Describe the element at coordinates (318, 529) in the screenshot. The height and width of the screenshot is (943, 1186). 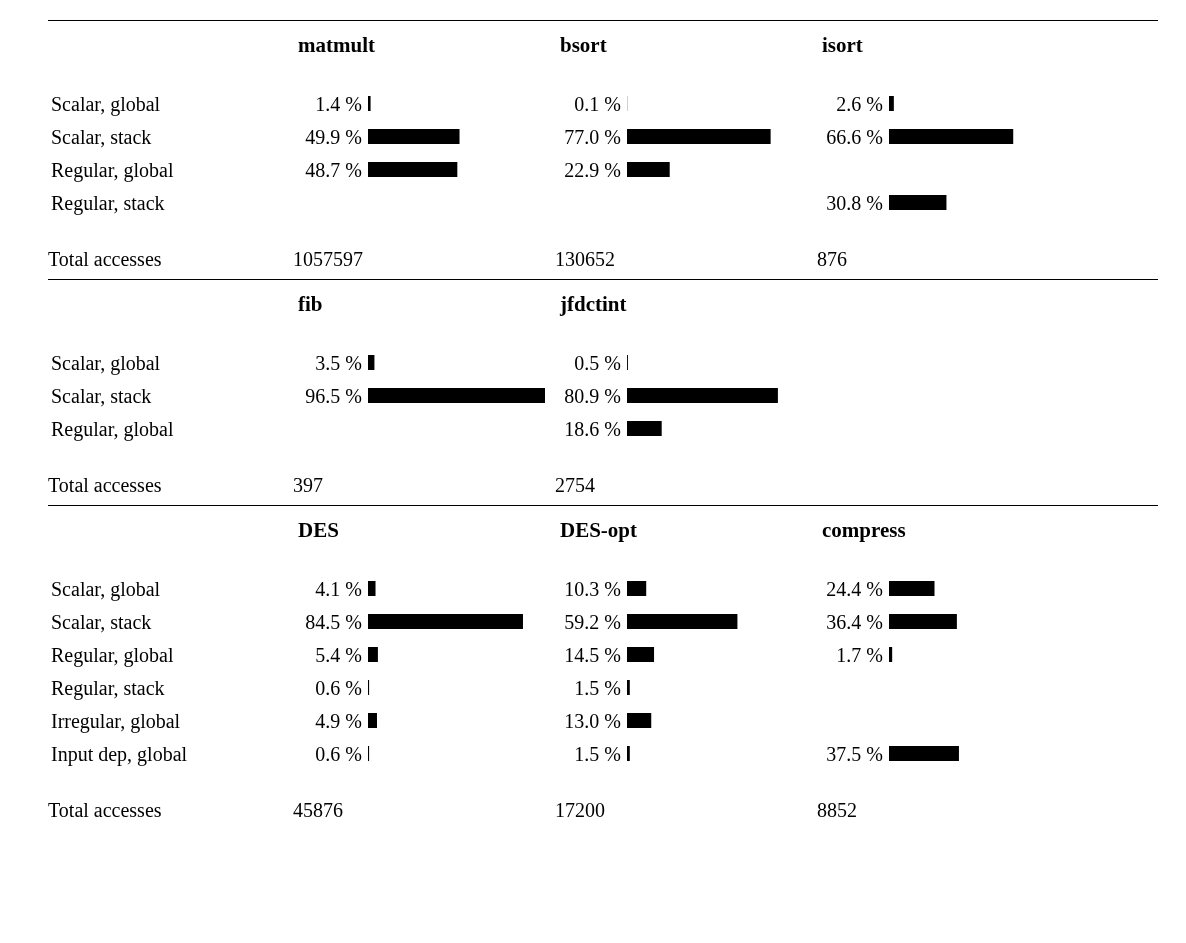
I see `chart-title: DES` at that location.